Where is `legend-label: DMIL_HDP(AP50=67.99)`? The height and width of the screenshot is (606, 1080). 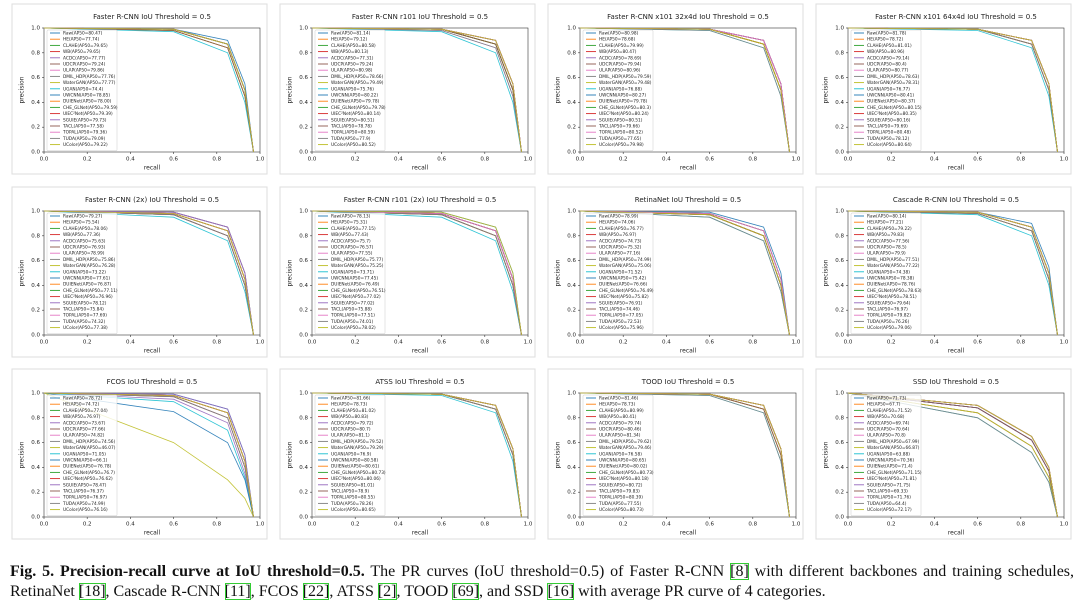
legend-label: DMIL_HDP(AP50=67.99) is located at coordinates (893, 442).